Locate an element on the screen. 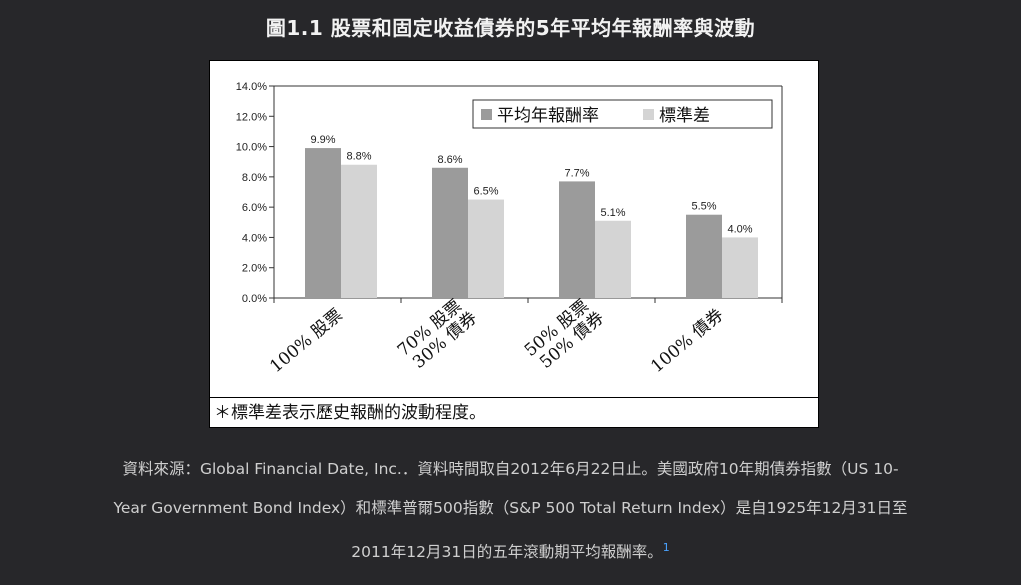 The image size is (1021, 585). footnote-link: 1 is located at coordinates (666, 547).